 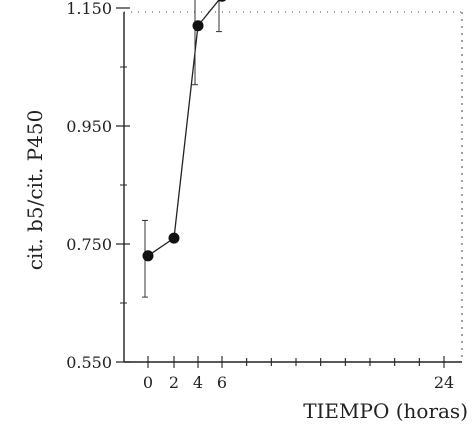 What do you see at coordinates (89, 362) in the screenshot?
I see `y-tick-label: 0.550` at bounding box center [89, 362].